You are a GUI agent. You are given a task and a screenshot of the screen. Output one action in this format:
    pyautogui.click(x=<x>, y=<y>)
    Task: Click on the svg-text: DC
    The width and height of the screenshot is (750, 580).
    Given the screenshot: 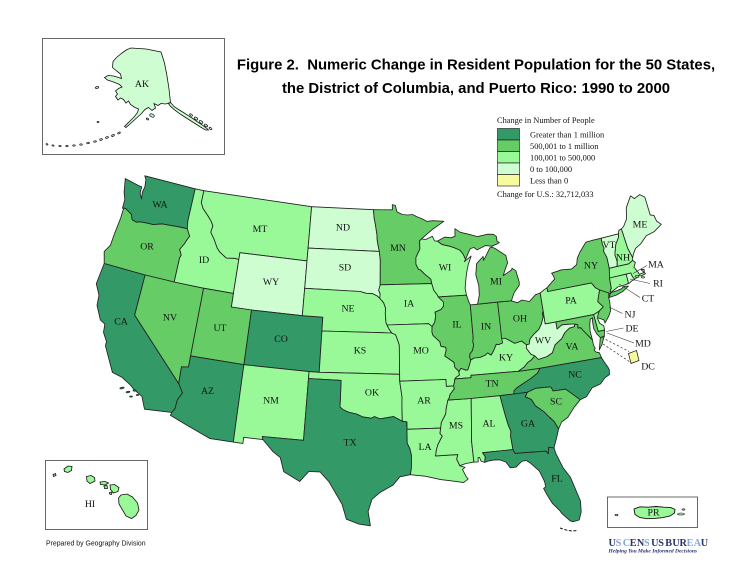 What is the action you would take?
    pyautogui.click(x=648, y=367)
    